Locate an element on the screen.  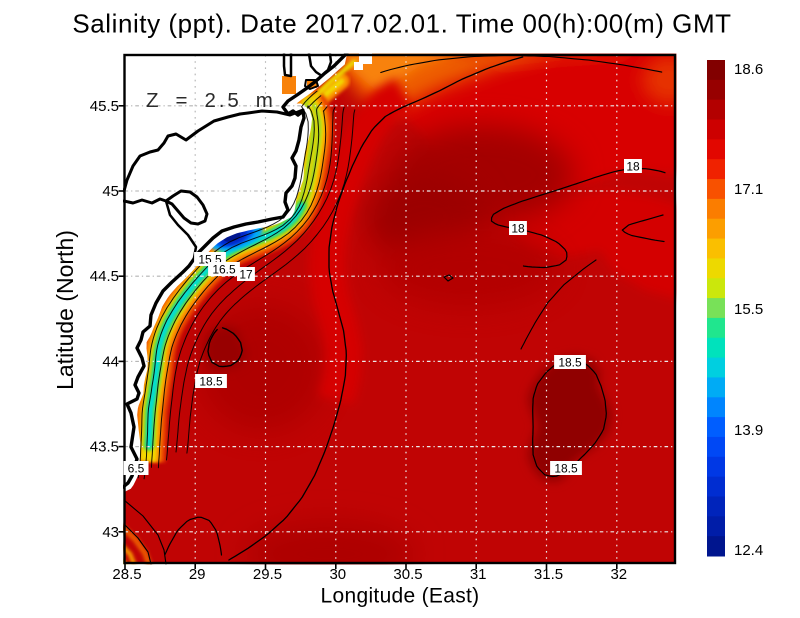
svg-text: Z = 2.5 m is located at coordinates (211, 100).